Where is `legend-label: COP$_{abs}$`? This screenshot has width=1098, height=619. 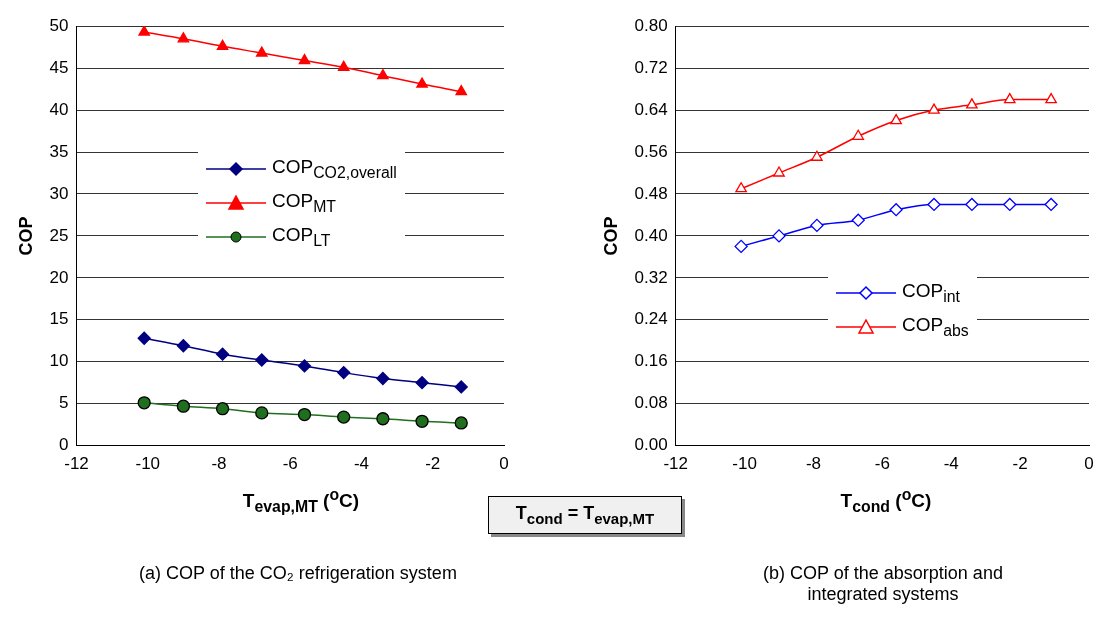 legend-label: COP$_{abs}$ is located at coordinates (935, 327).